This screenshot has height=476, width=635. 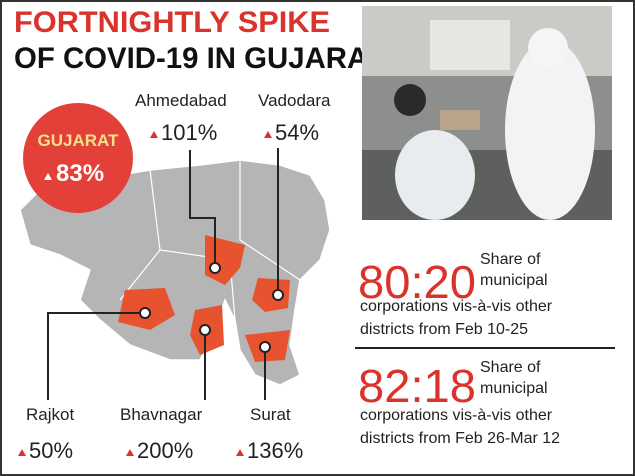 I want to click on city-name: Rajkot, so click(x=50, y=414).